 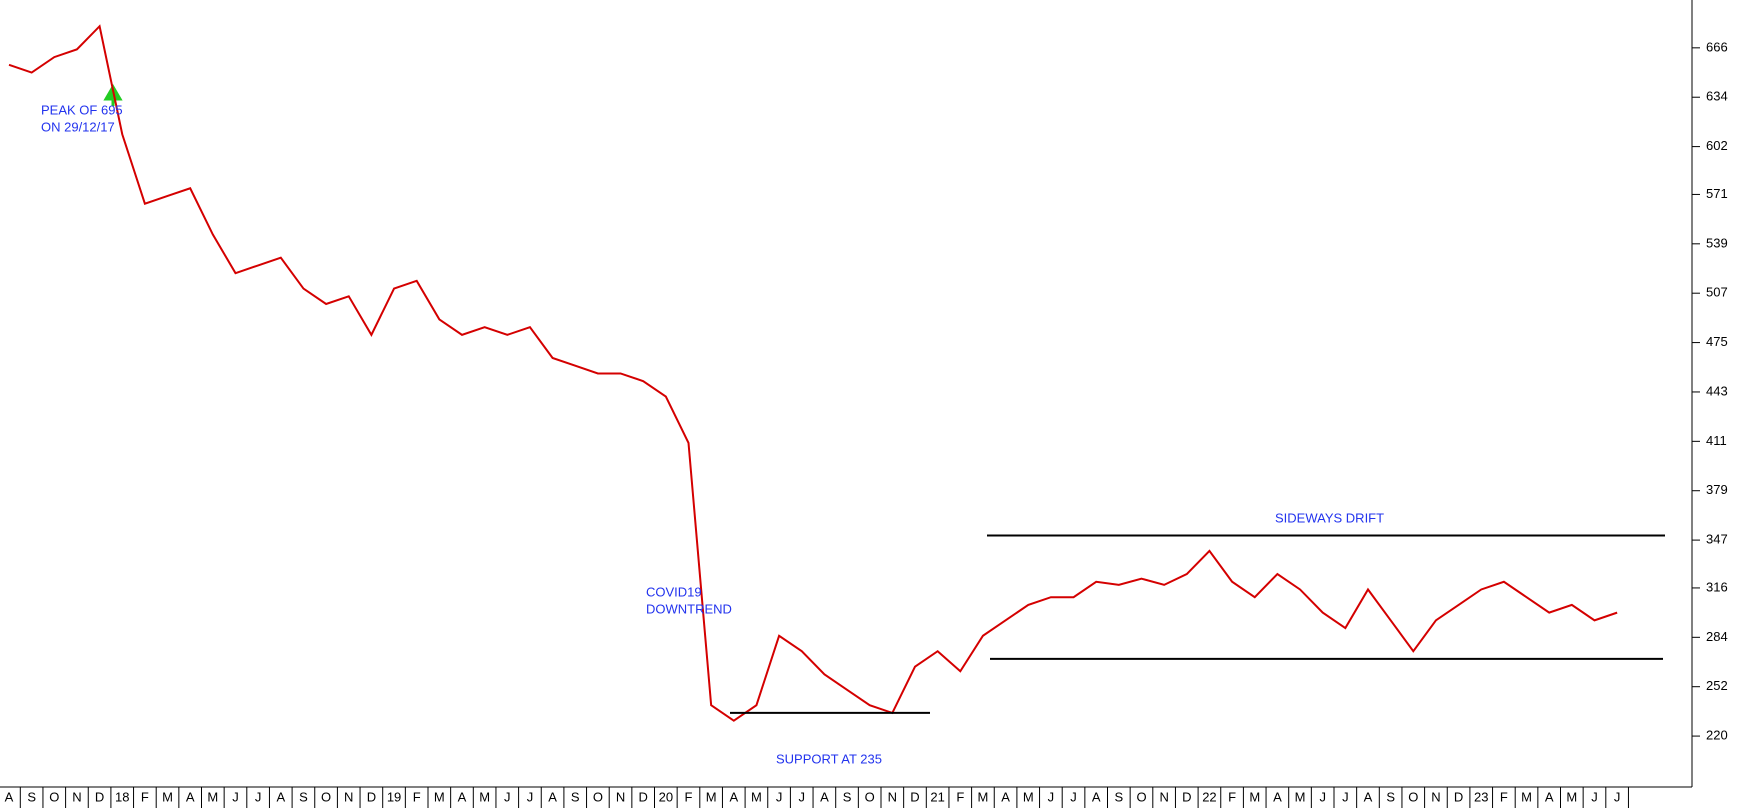 I want to click on annotation: SUPPORT AT 235, so click(x=829, y=758).